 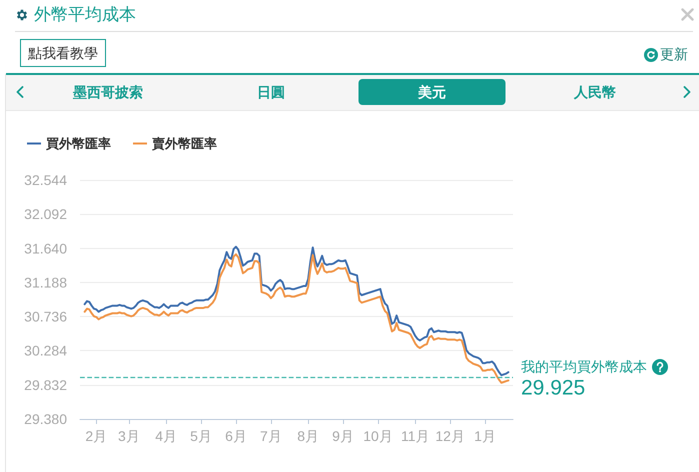 I want to click on chart-title: 外幣平均成本, so click(x=85, y=15).